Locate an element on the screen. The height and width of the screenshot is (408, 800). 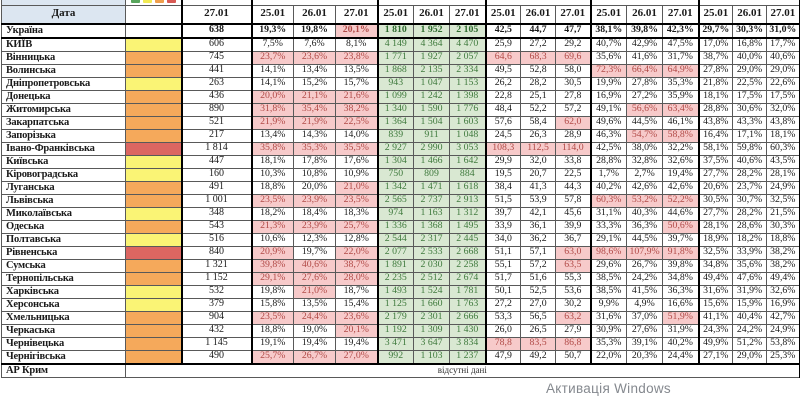
value-cell: 39,8% is located at coordinates (681, 265).